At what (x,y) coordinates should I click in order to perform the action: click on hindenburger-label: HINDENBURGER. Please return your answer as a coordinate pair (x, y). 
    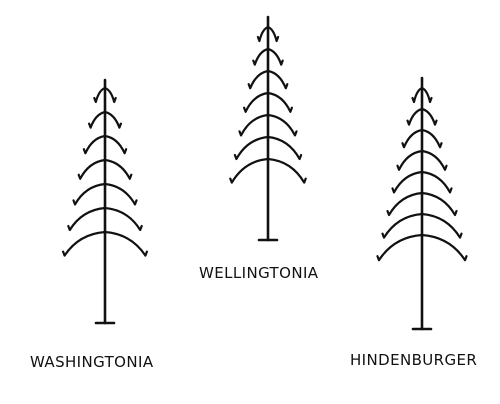
    Looking at the image, I should click on (413, 360).